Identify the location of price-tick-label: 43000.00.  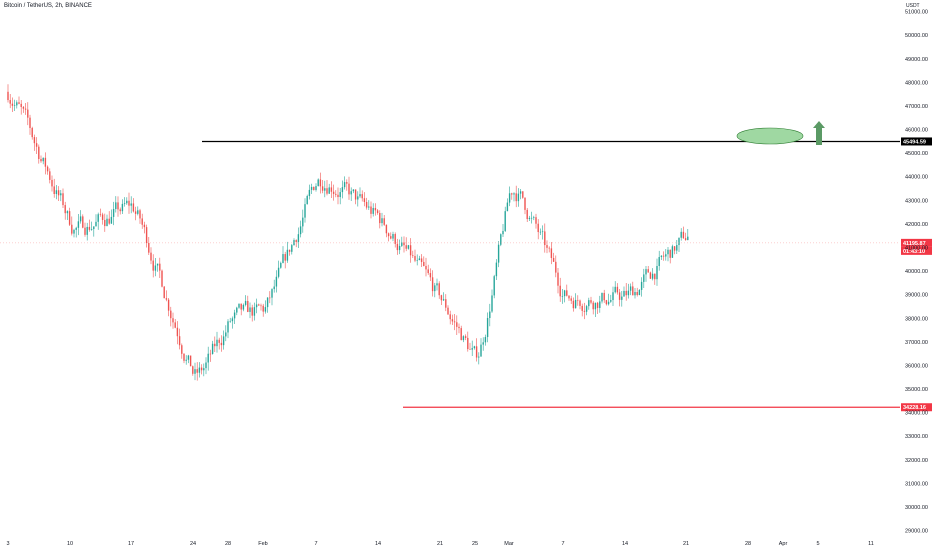
(916, 201).